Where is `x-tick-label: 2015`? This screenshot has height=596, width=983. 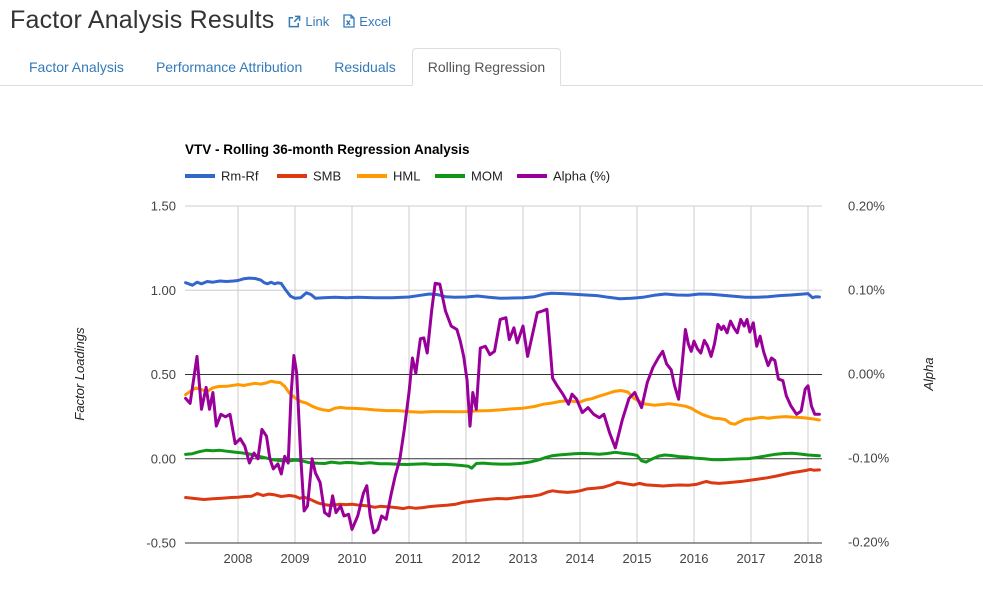 x-tick-label: 2015 is located at coordinates (637, 558).